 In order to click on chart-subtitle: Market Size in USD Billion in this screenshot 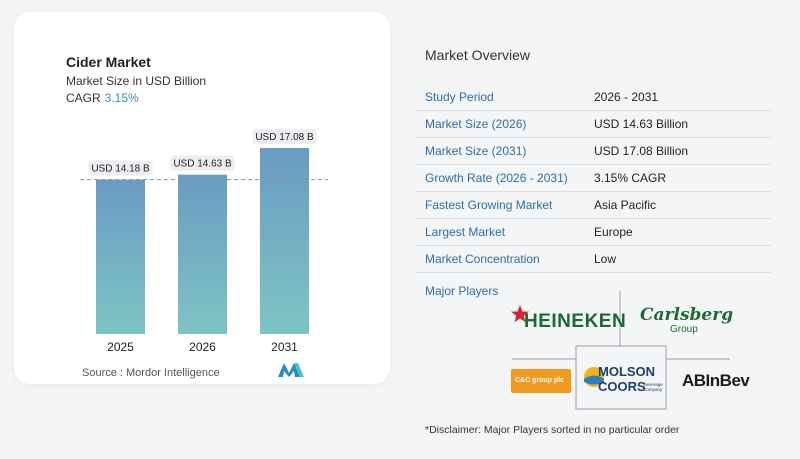, I will do `click(136, 81)`.